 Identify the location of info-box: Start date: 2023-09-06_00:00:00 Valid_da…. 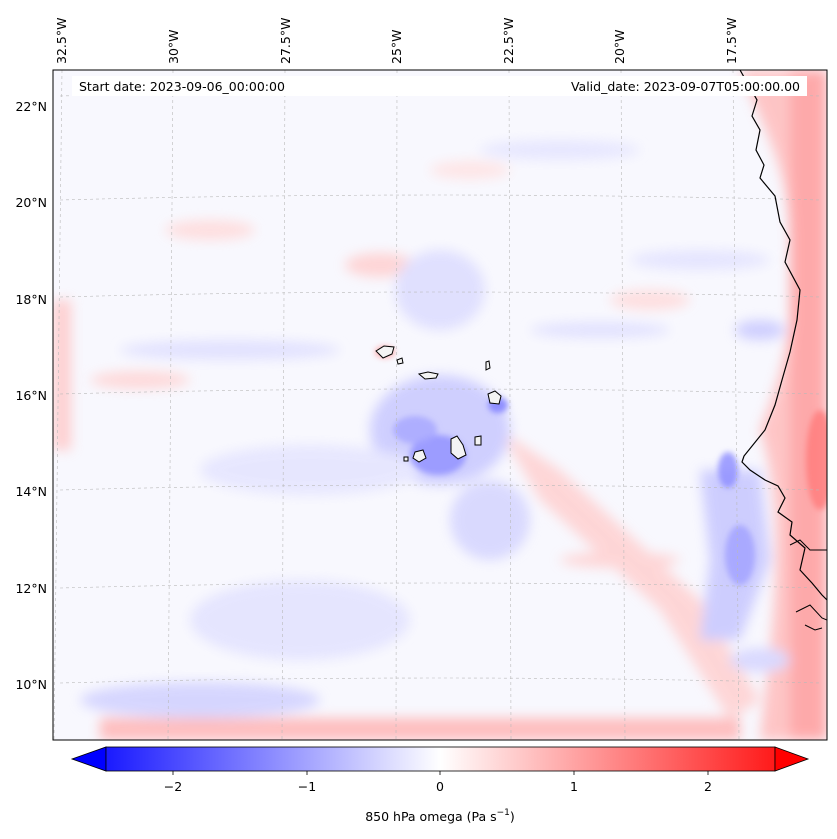
(439, 86).